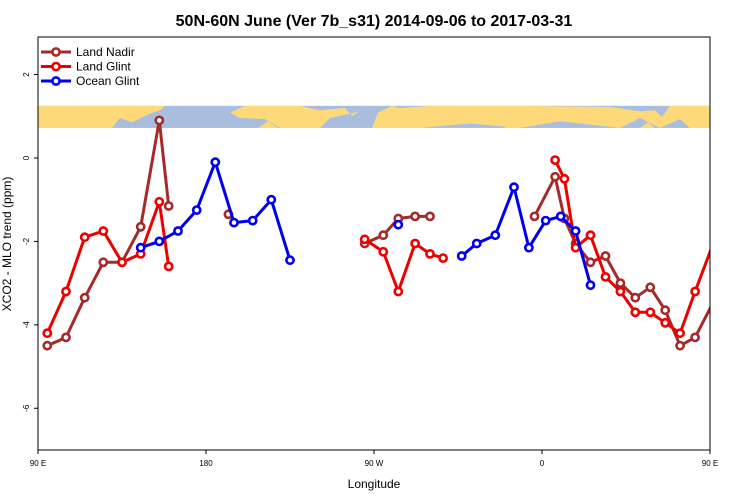 The width and height of the screenshot is (750, 500). What do you see at coordinates (26, 325) in the screenshot?
I see `y-tick-label: -4` at bounding box center [26, 325].